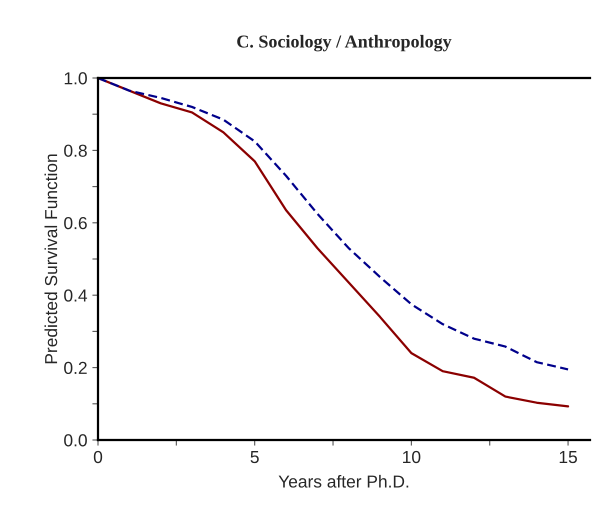  I want to click on y-tick-label: 0.8, so click(75, 150).